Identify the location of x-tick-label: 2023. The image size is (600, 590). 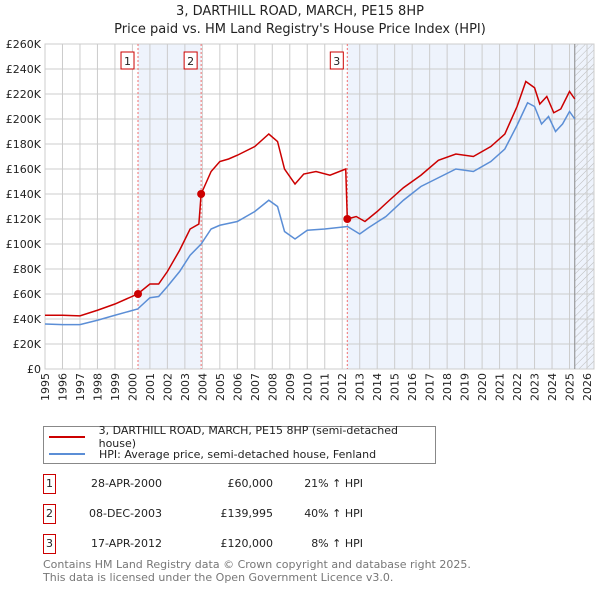
(535, 387).